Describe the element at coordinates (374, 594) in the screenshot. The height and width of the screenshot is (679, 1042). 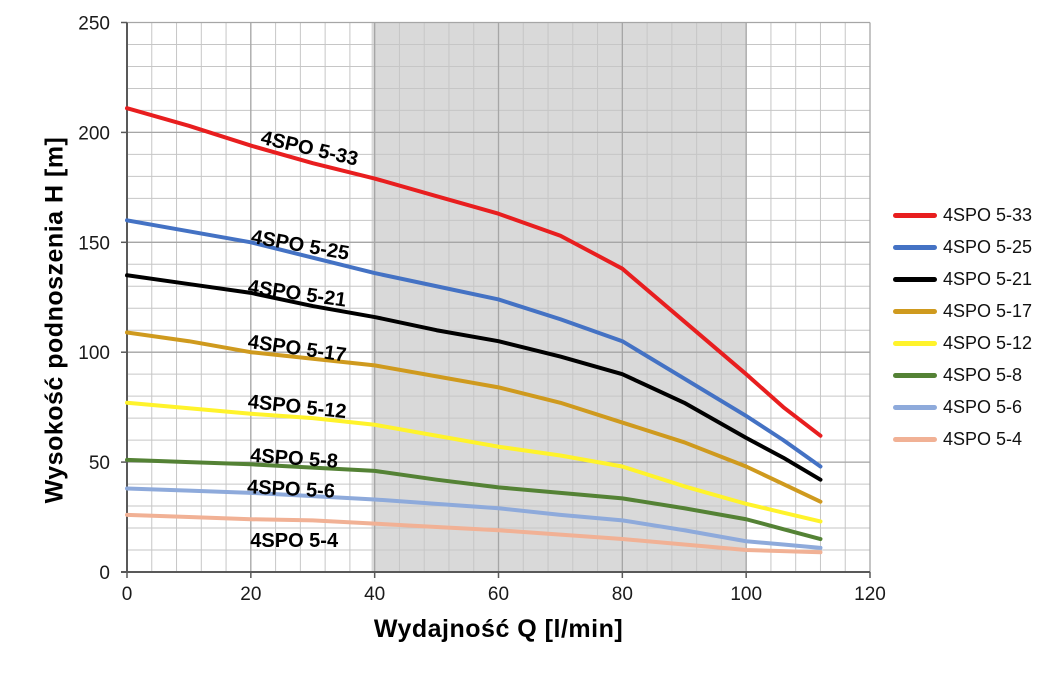
I see `x-tick-label: 40` at that location.